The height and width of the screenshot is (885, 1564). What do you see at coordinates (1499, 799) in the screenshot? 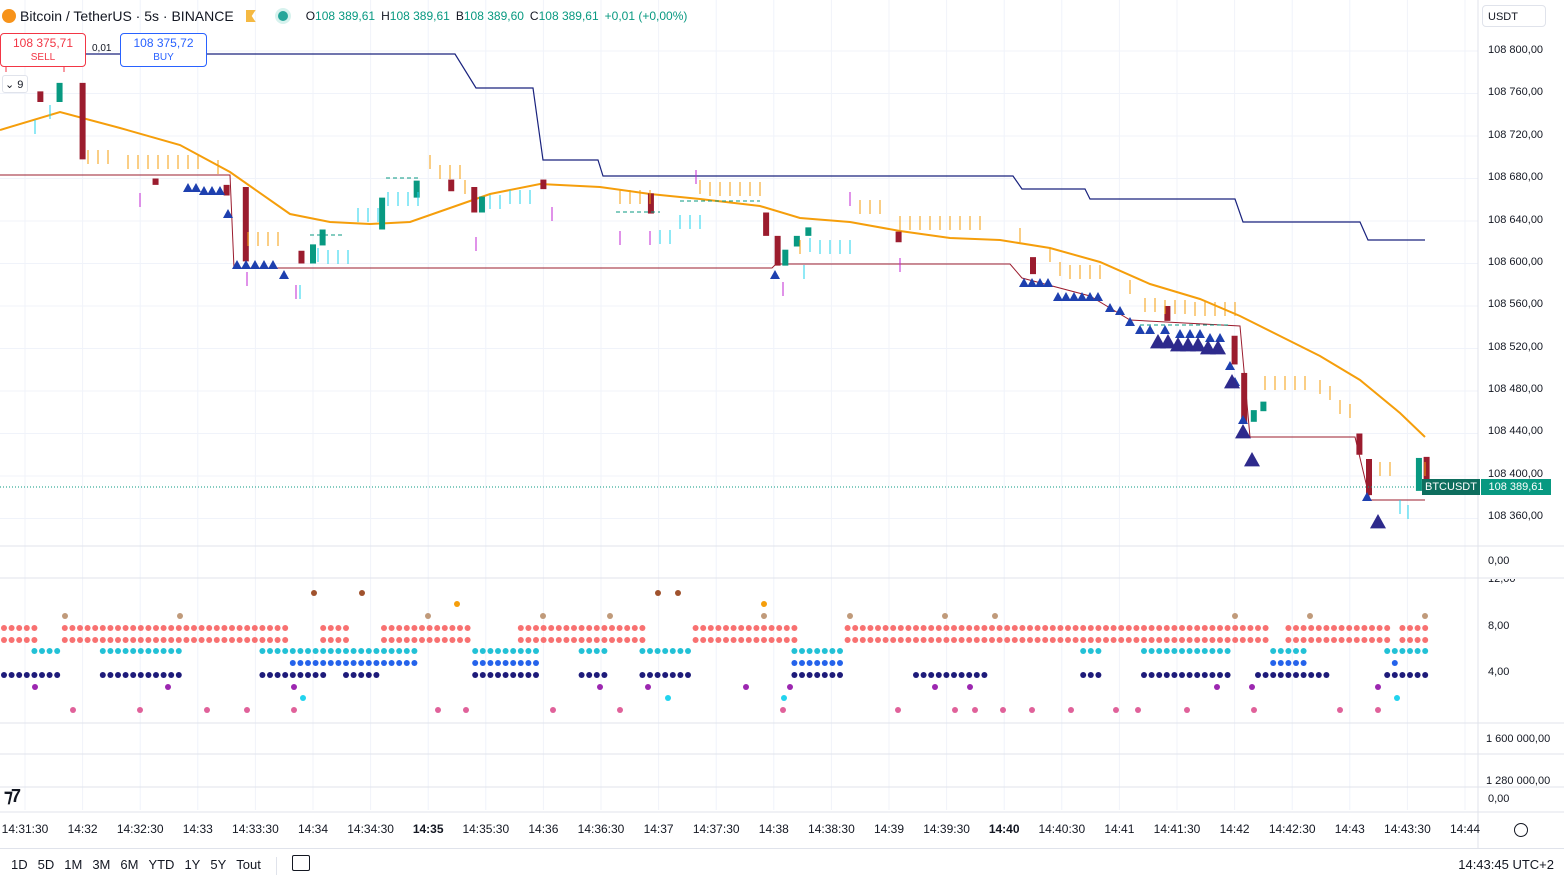
I see `volume-axis-label: 0,00` at bounding box center [1499, 799].